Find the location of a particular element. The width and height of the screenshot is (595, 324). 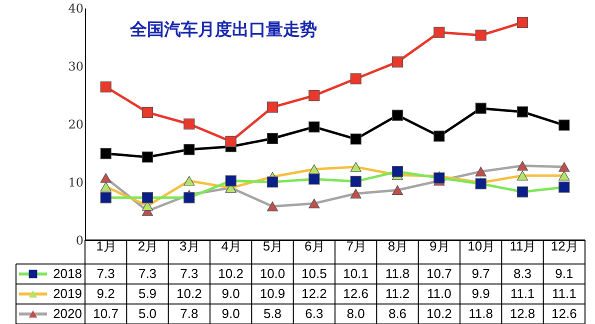

legend-label: 2018 is located at coordinates (67, 273).